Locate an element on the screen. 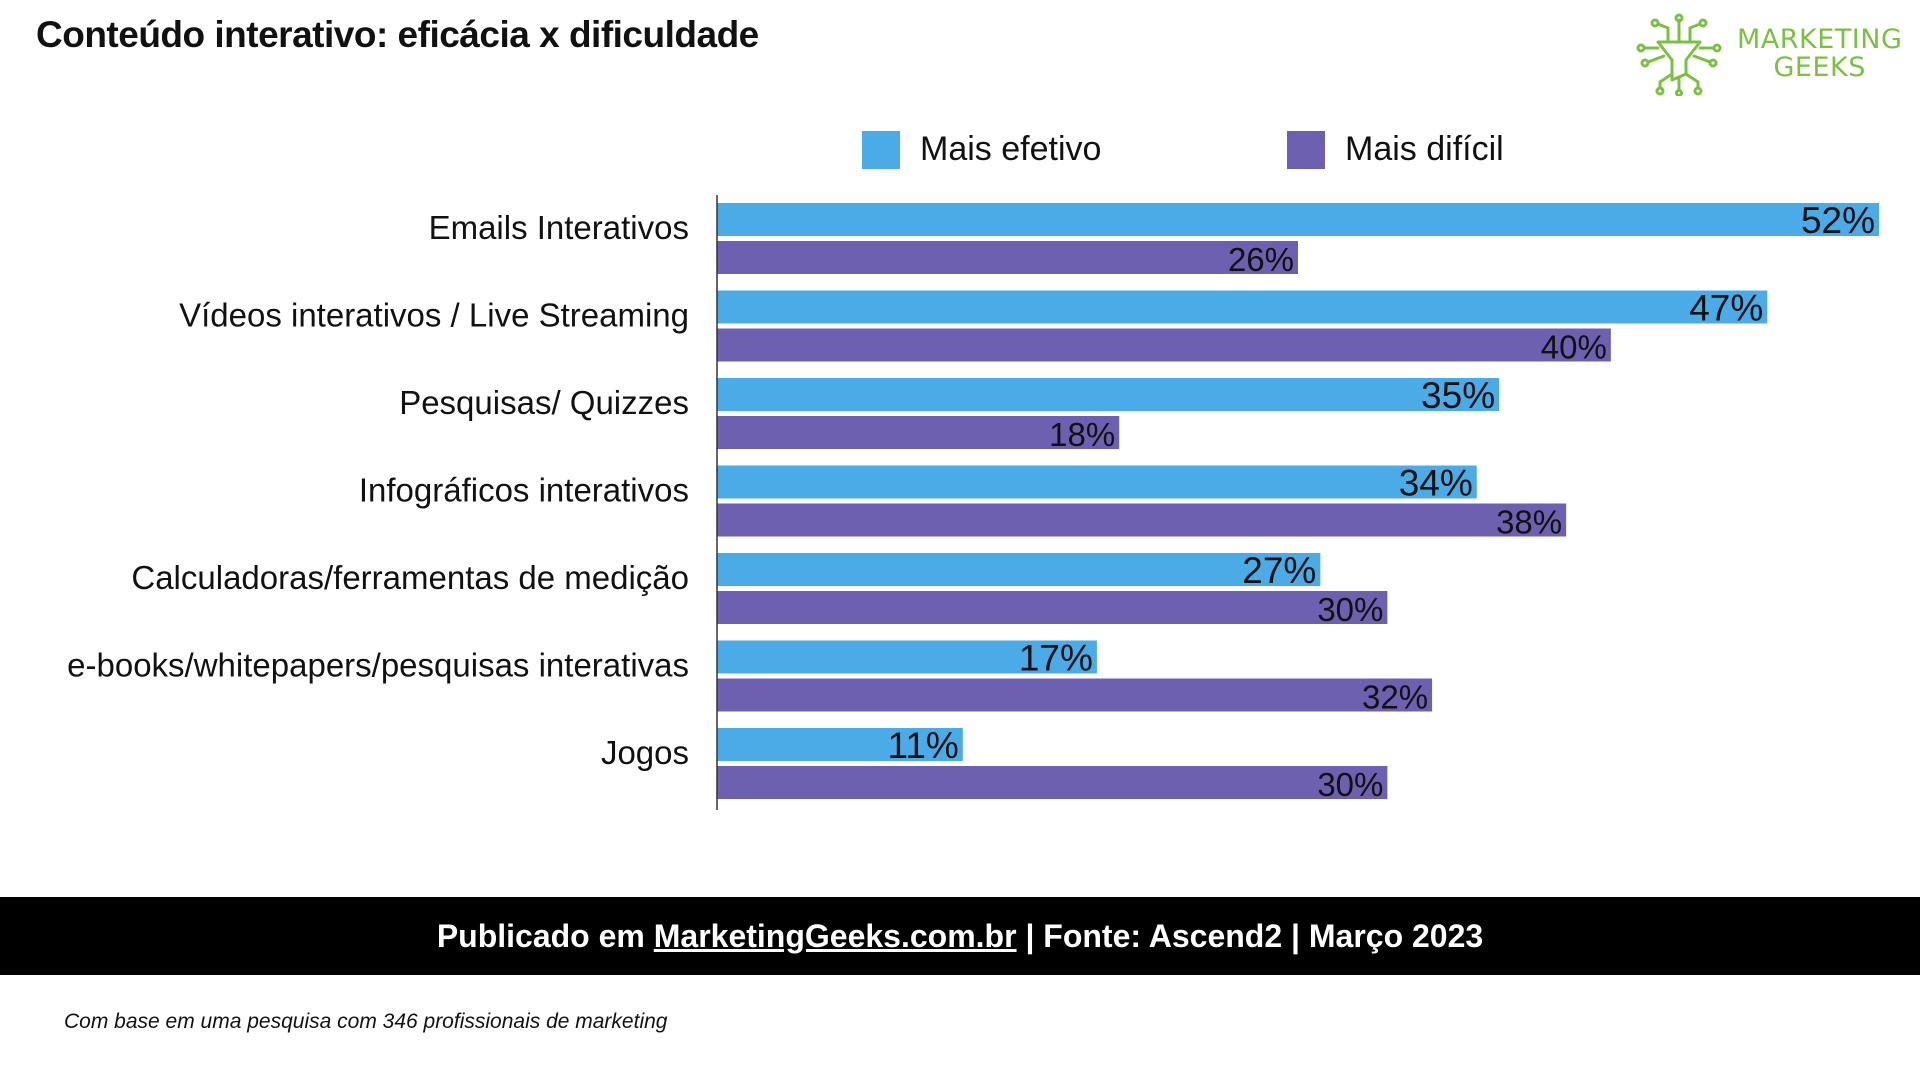  logo-text: MARKETING GEEKS is located at coordinates (1819, 54).